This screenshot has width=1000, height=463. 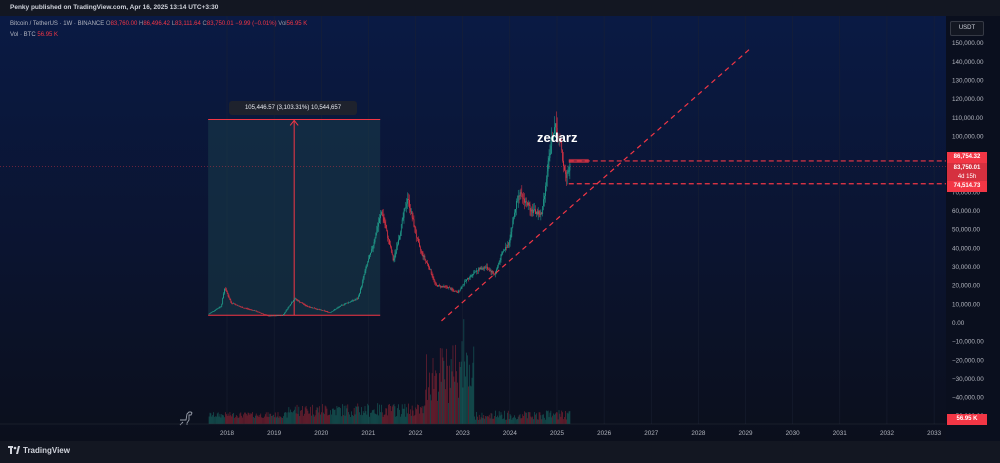 What do you see at coordinates (968, 136) in the screenshot?
I see `y-tick-label: 100,000.00` at bounding box center [968, 136].